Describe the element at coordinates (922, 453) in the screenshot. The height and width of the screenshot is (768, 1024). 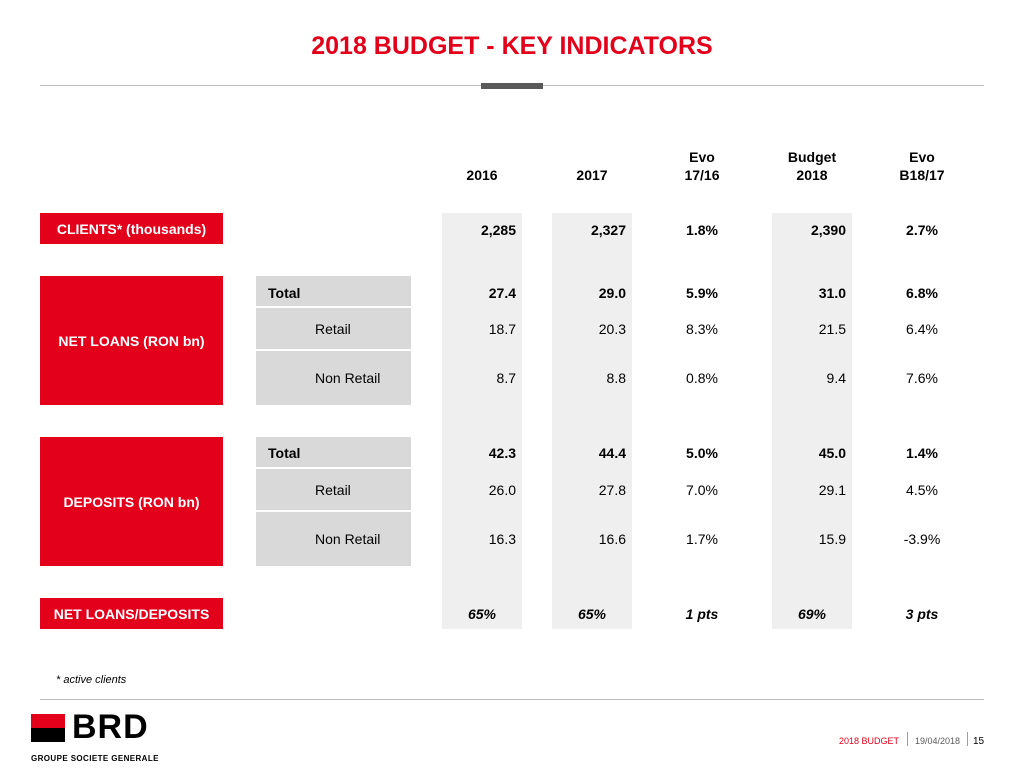
I see `deposits-total-evo-b18-17: 1.4%` at that location.